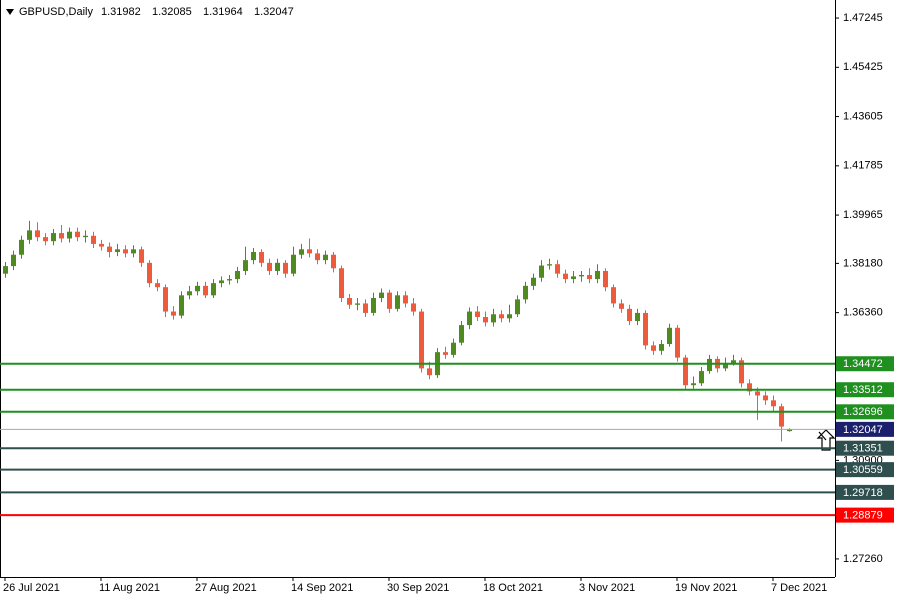 Image resolution: width=900 pixels, height=600 pixels. Describe the element at coordinates (121, 12) in the screenshot. I see `header-open: 1.31982` at that location.